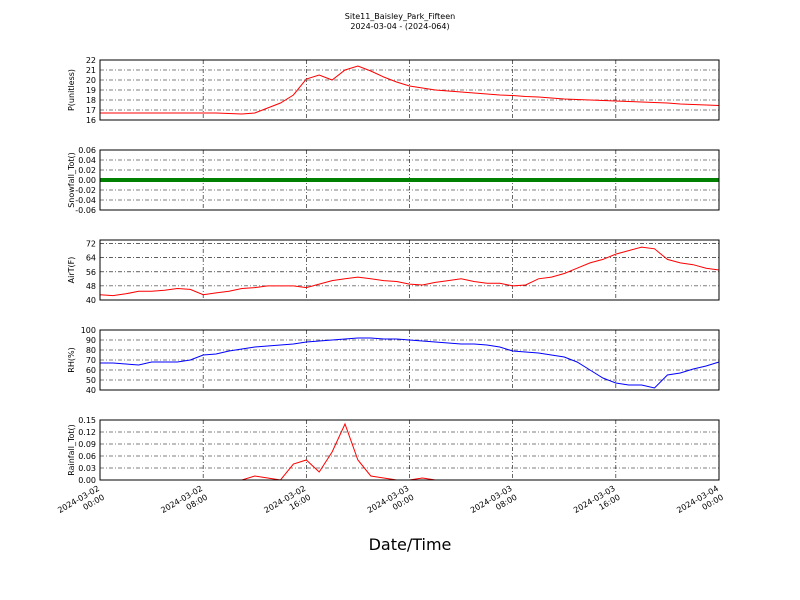 The height and width of the screenshot is (600, 800). Describe the element at coordinates (91, 120) in the screenshot. I see `y-tick-label: 16` at that location.